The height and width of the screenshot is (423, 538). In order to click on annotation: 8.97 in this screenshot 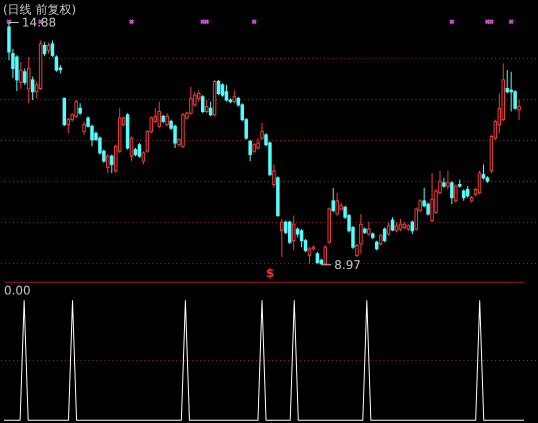, I will do `click(347, 265)`.